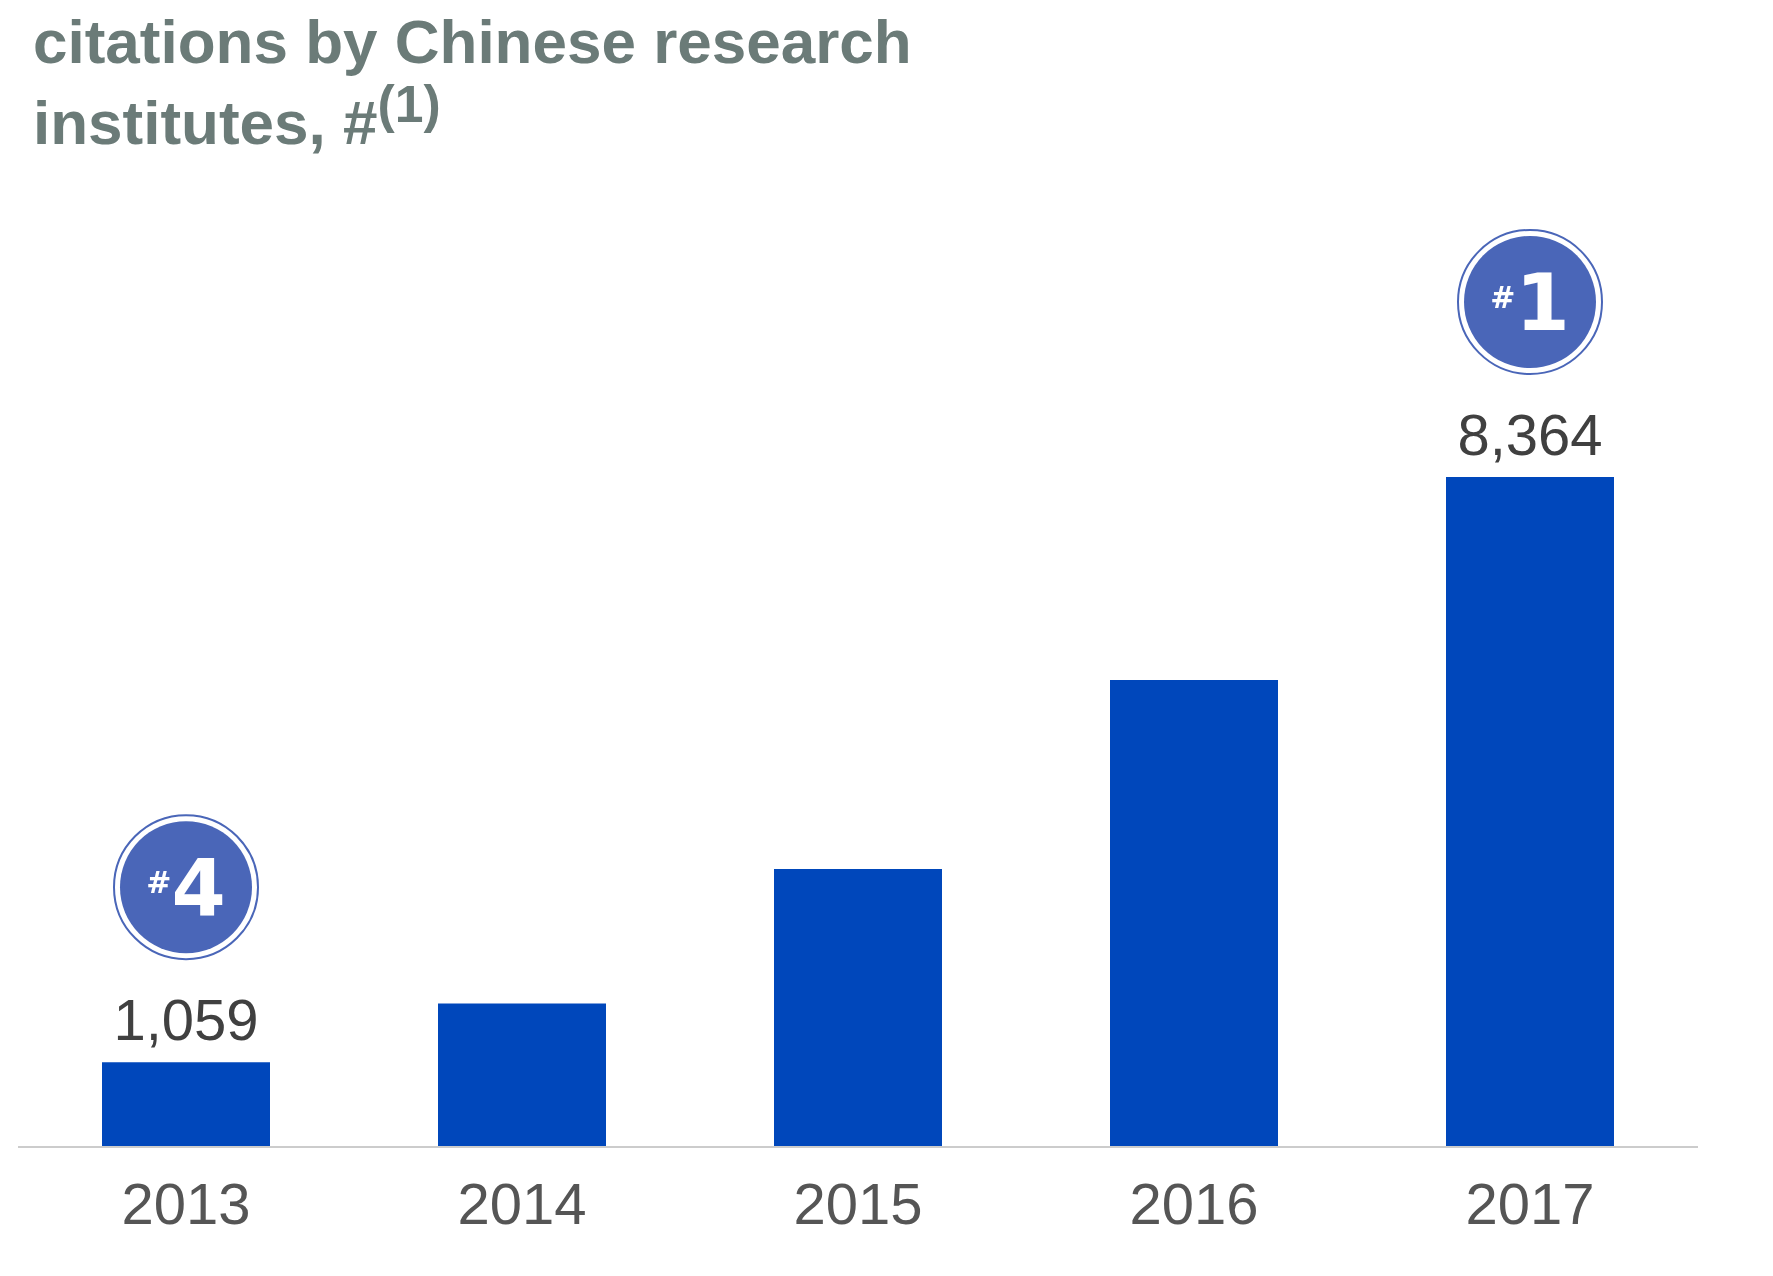  I want to click on x-tick-label: 2014, so click(522, 1204).